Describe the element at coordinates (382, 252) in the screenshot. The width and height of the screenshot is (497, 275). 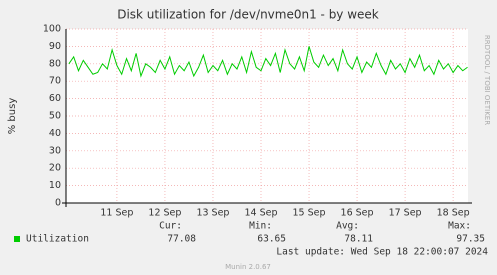
I see `last-update: Last update: Wed Sep 18 22:00:07 2024` at that location.